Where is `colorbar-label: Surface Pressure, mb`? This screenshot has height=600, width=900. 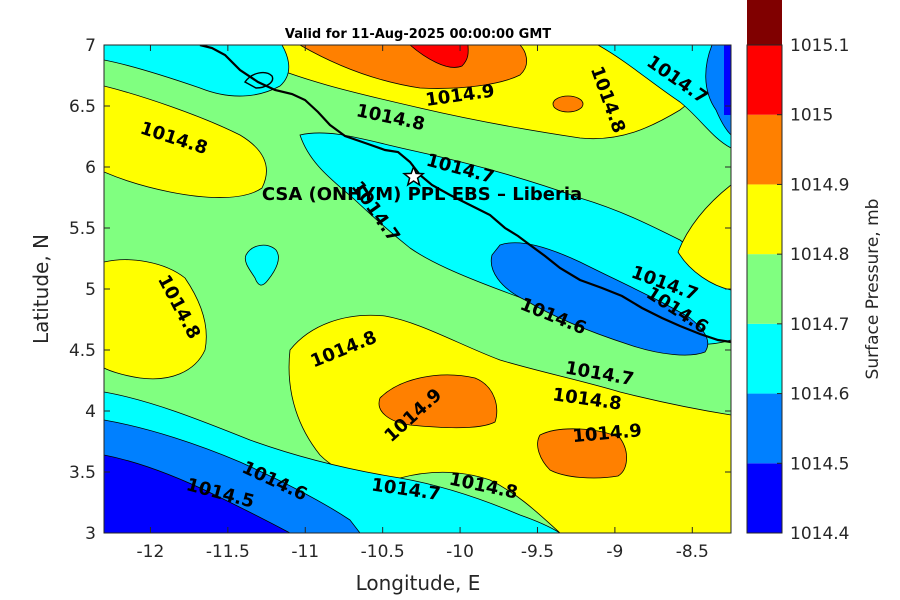
colorbar-label: Surface Pressure, mb is located at coordinates (873, 289).